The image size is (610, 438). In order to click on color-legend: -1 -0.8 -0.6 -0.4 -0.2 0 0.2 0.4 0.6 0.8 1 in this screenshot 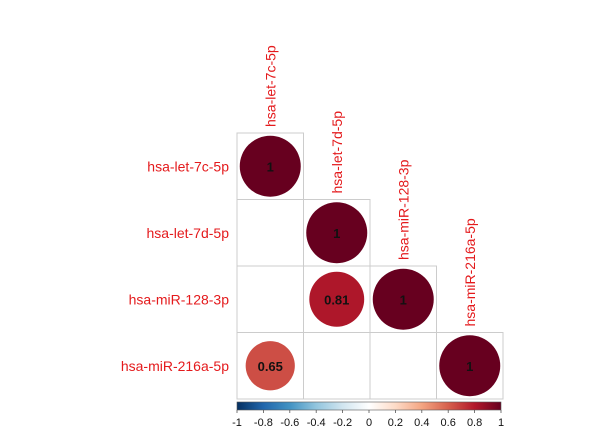, I will do `click(368, 415)`.